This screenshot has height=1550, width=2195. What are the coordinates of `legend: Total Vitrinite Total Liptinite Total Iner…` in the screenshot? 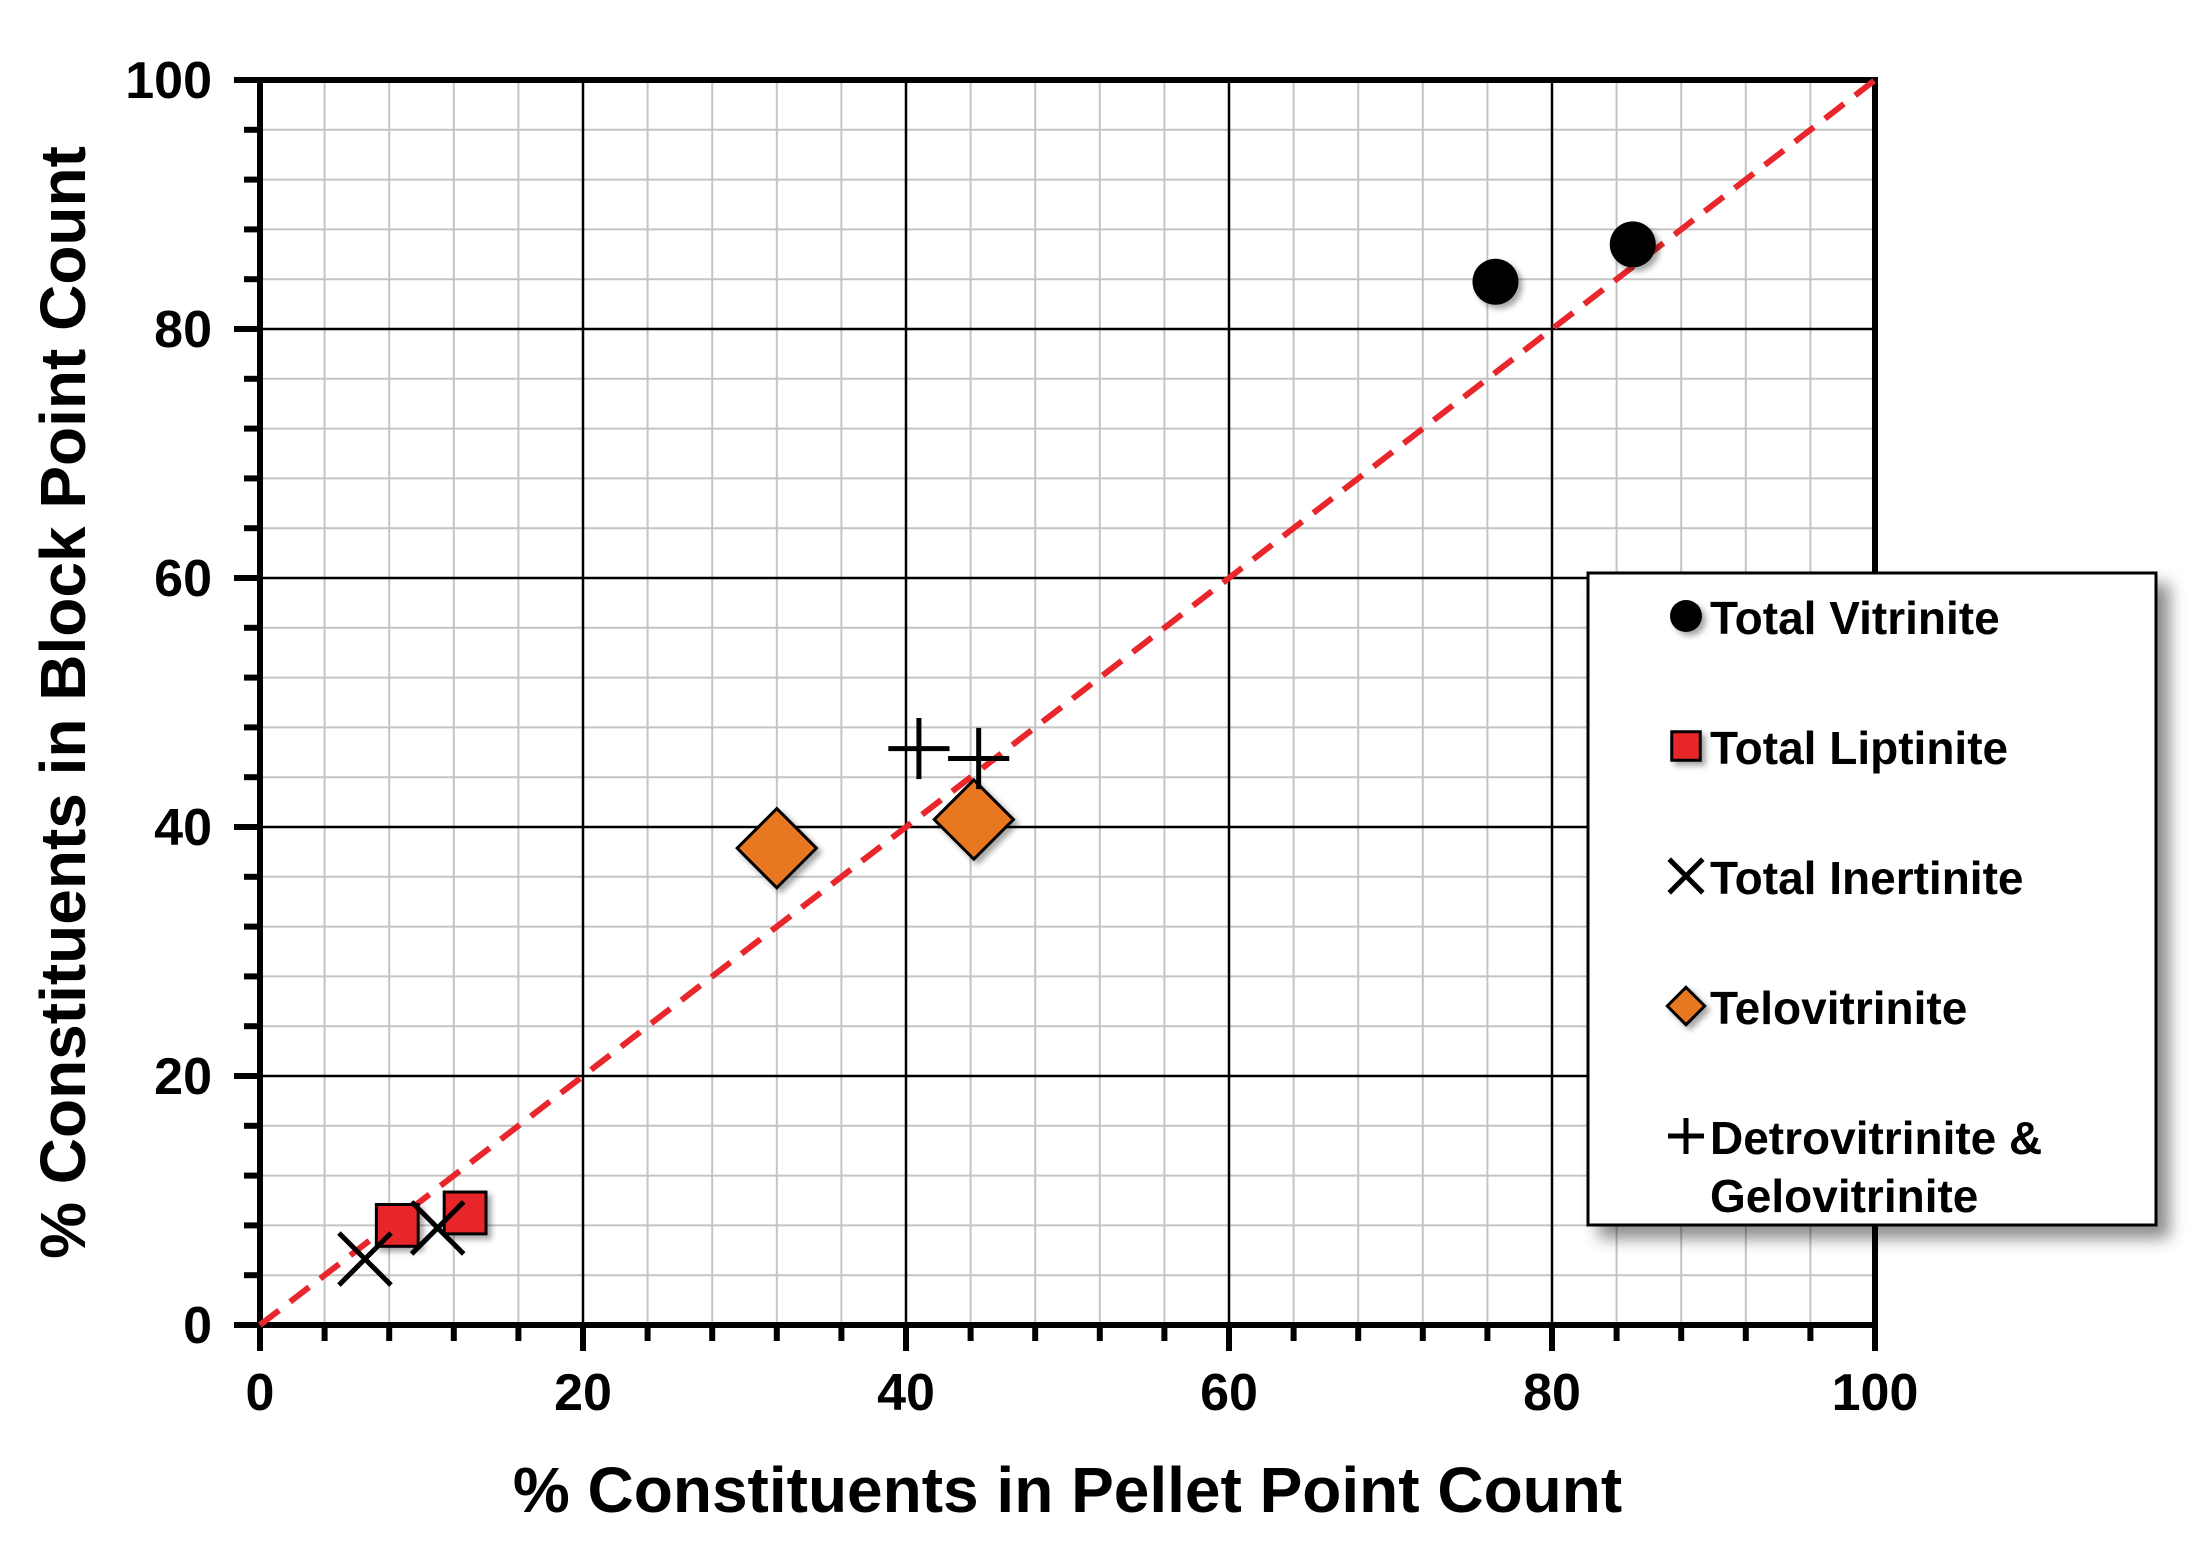 It's located at (1872, 899).